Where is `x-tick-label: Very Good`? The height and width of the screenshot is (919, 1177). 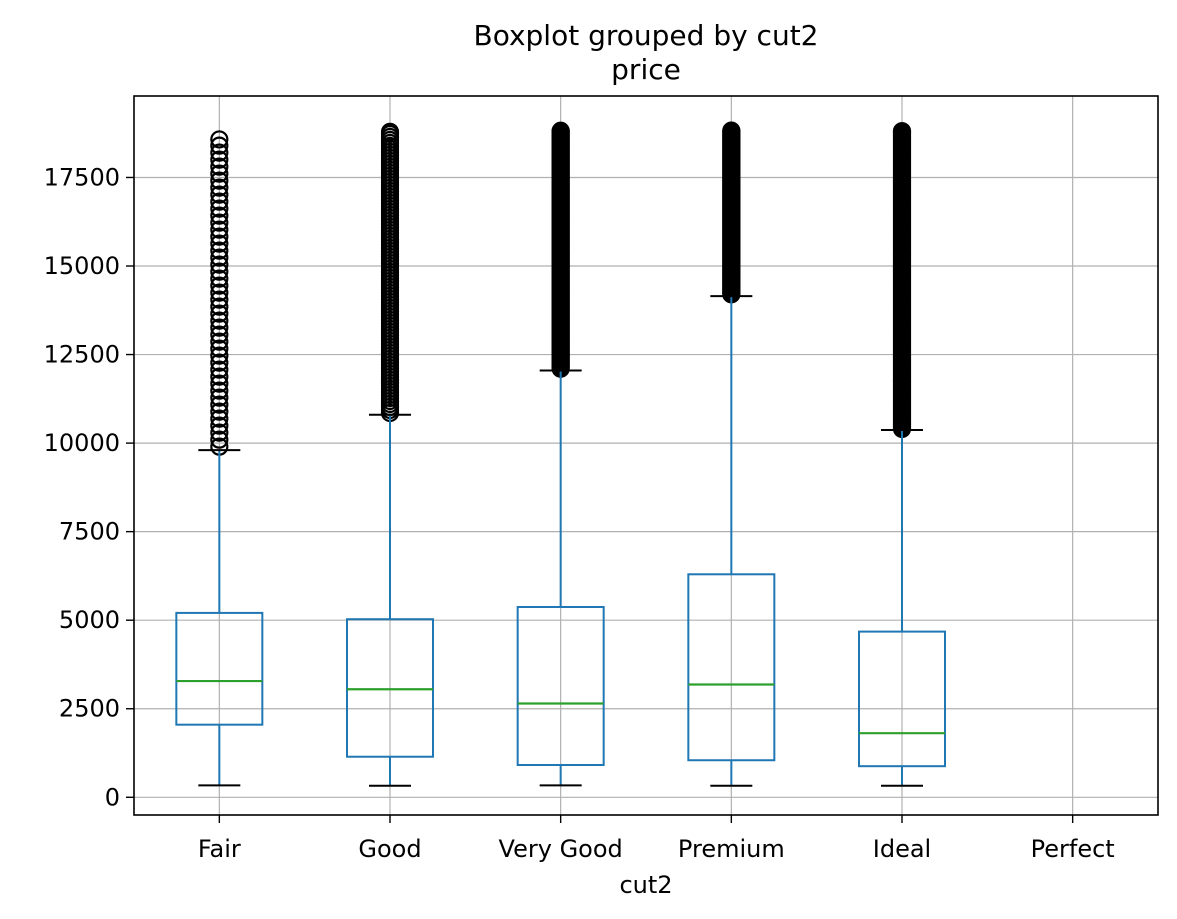
x-tick-label: Very Good is located at coordinates (561, 849).